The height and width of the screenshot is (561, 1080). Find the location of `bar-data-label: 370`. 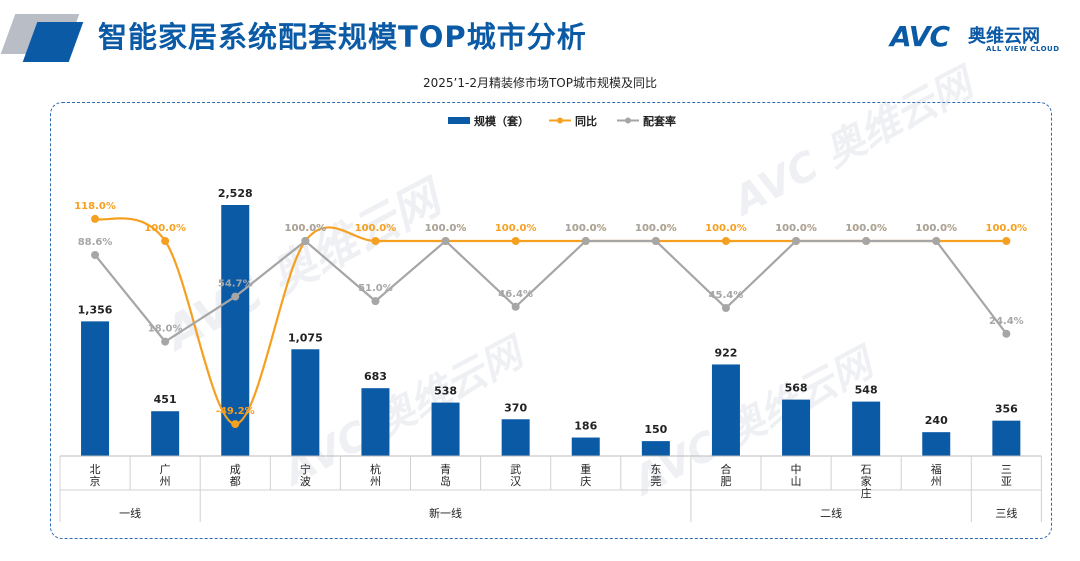

bar-data-label: 370 is located at coordinates (515, 407).